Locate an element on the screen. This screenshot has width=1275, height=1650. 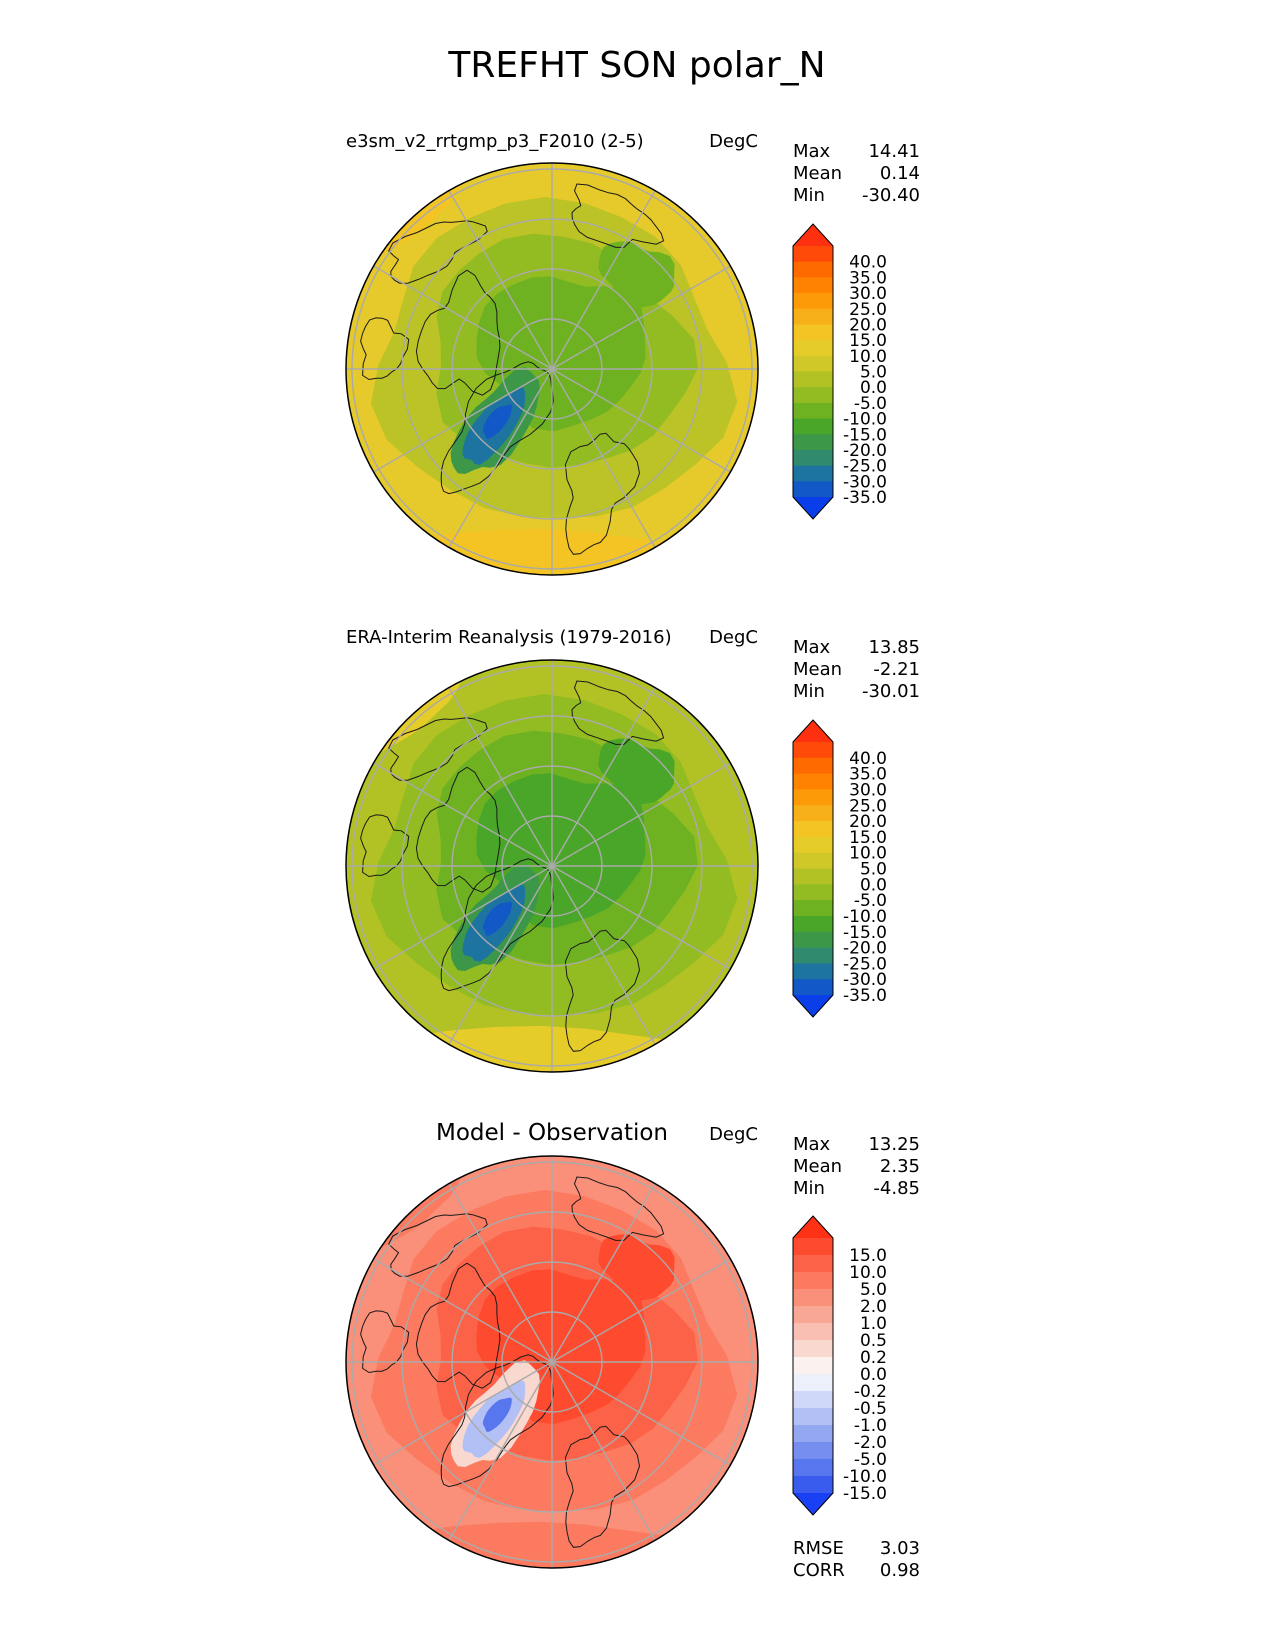
stat-value: 0.98 is located at coordinates (900, 1570).